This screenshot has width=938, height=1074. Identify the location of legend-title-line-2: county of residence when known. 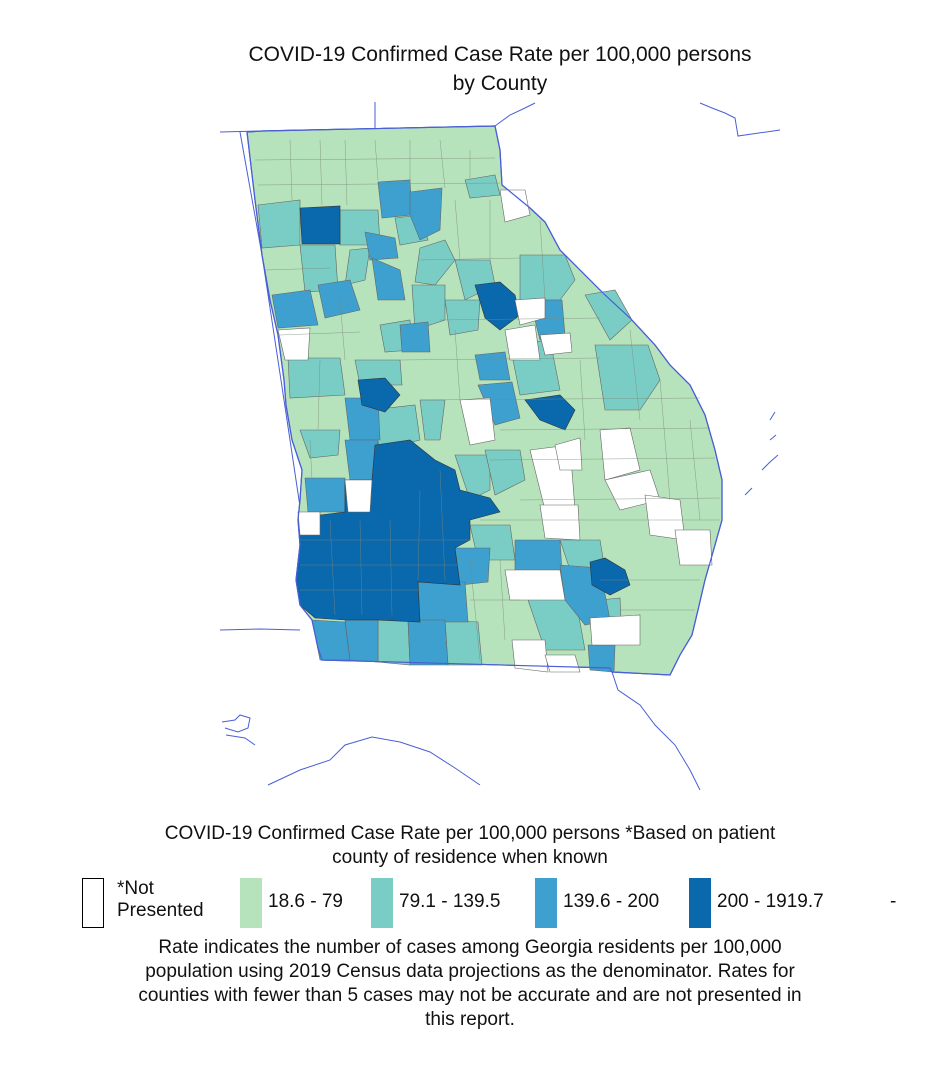
(470, 857).